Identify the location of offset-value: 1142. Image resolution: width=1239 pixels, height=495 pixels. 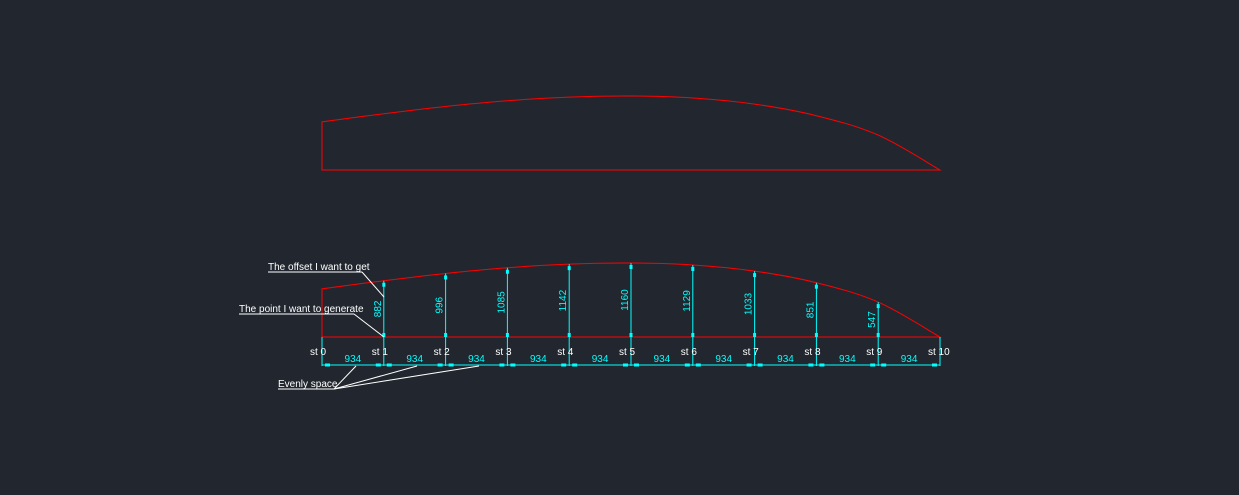
(563, 300).